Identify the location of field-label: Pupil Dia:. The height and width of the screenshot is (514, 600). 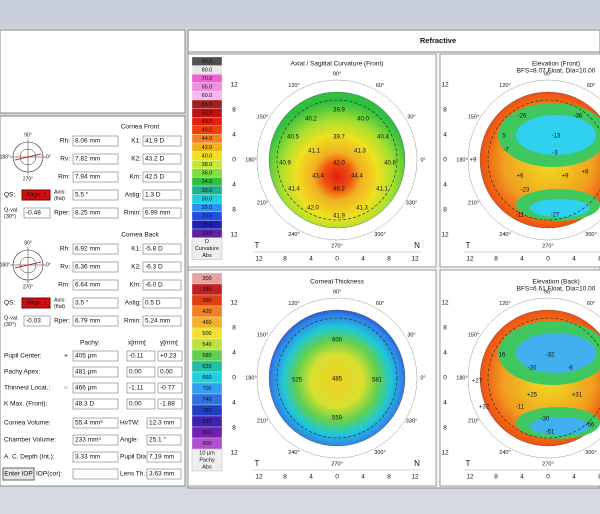
(134, 457).